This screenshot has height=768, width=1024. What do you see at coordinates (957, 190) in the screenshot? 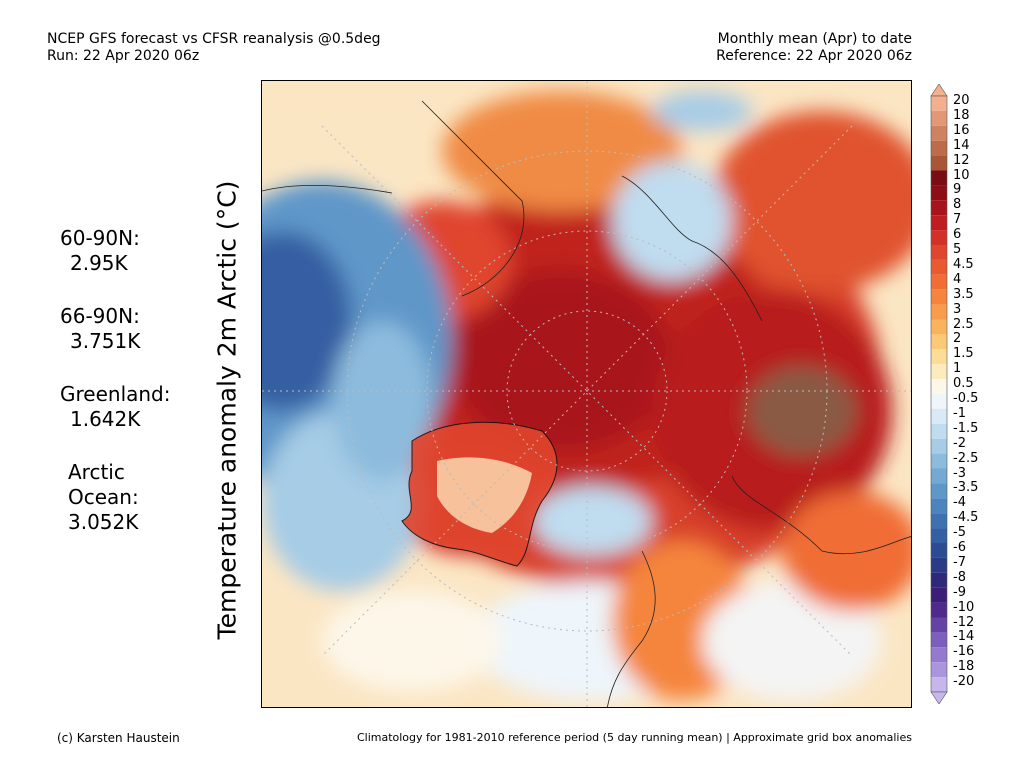
I see `colorbar-tick-label: 9` at bounding box center [957, 190].